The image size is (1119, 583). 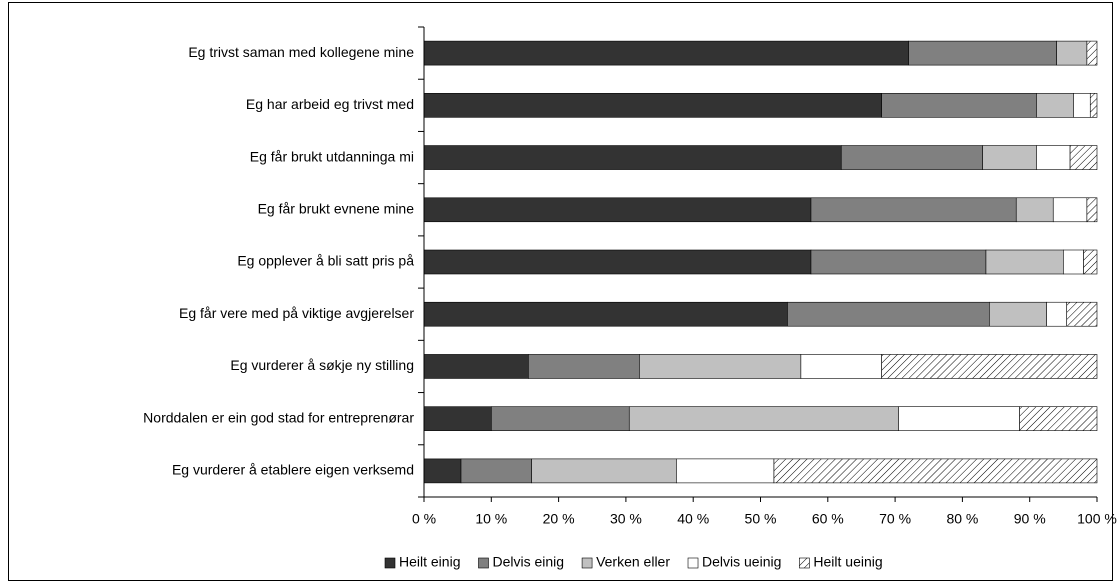 I want to click on x-tick-label: 90 %, so click(x=1030, y=519).